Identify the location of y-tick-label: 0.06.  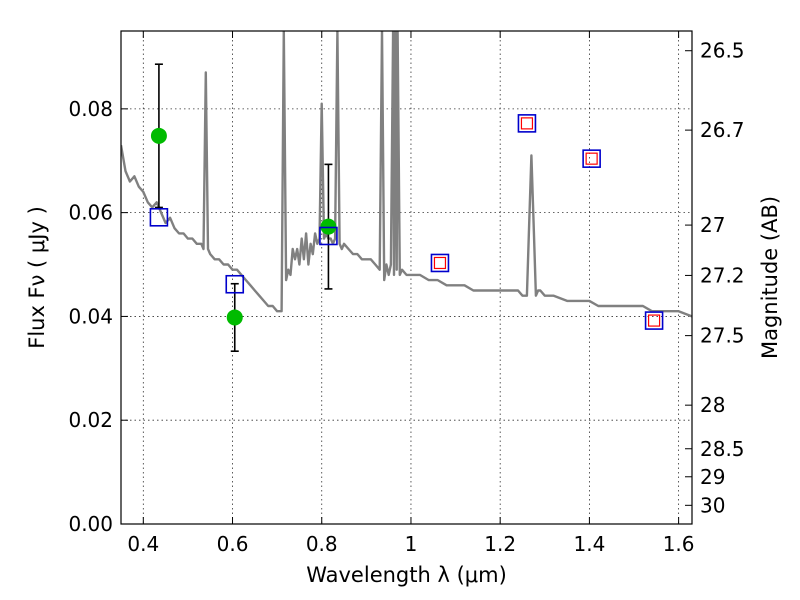
(90, 213).